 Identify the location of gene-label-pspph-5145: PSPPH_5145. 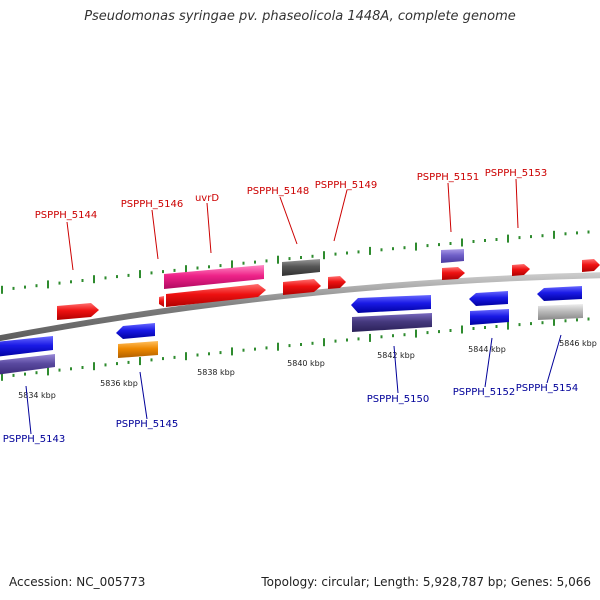
(147, 424).